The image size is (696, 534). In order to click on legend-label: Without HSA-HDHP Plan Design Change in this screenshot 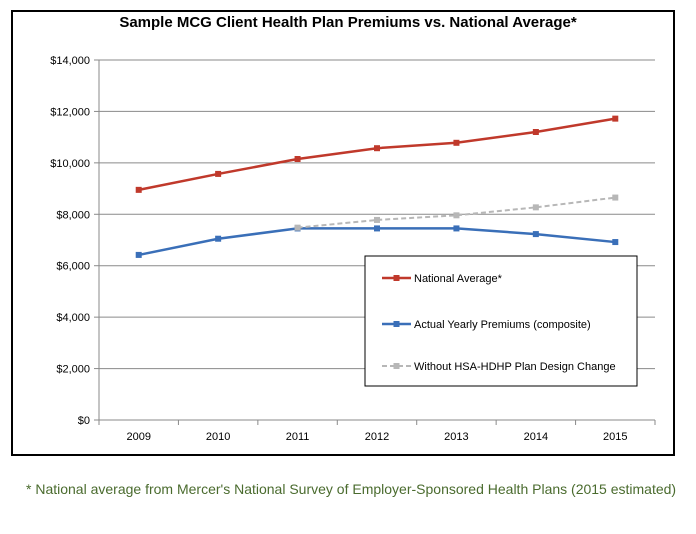, I will do `click(515, 367)`.